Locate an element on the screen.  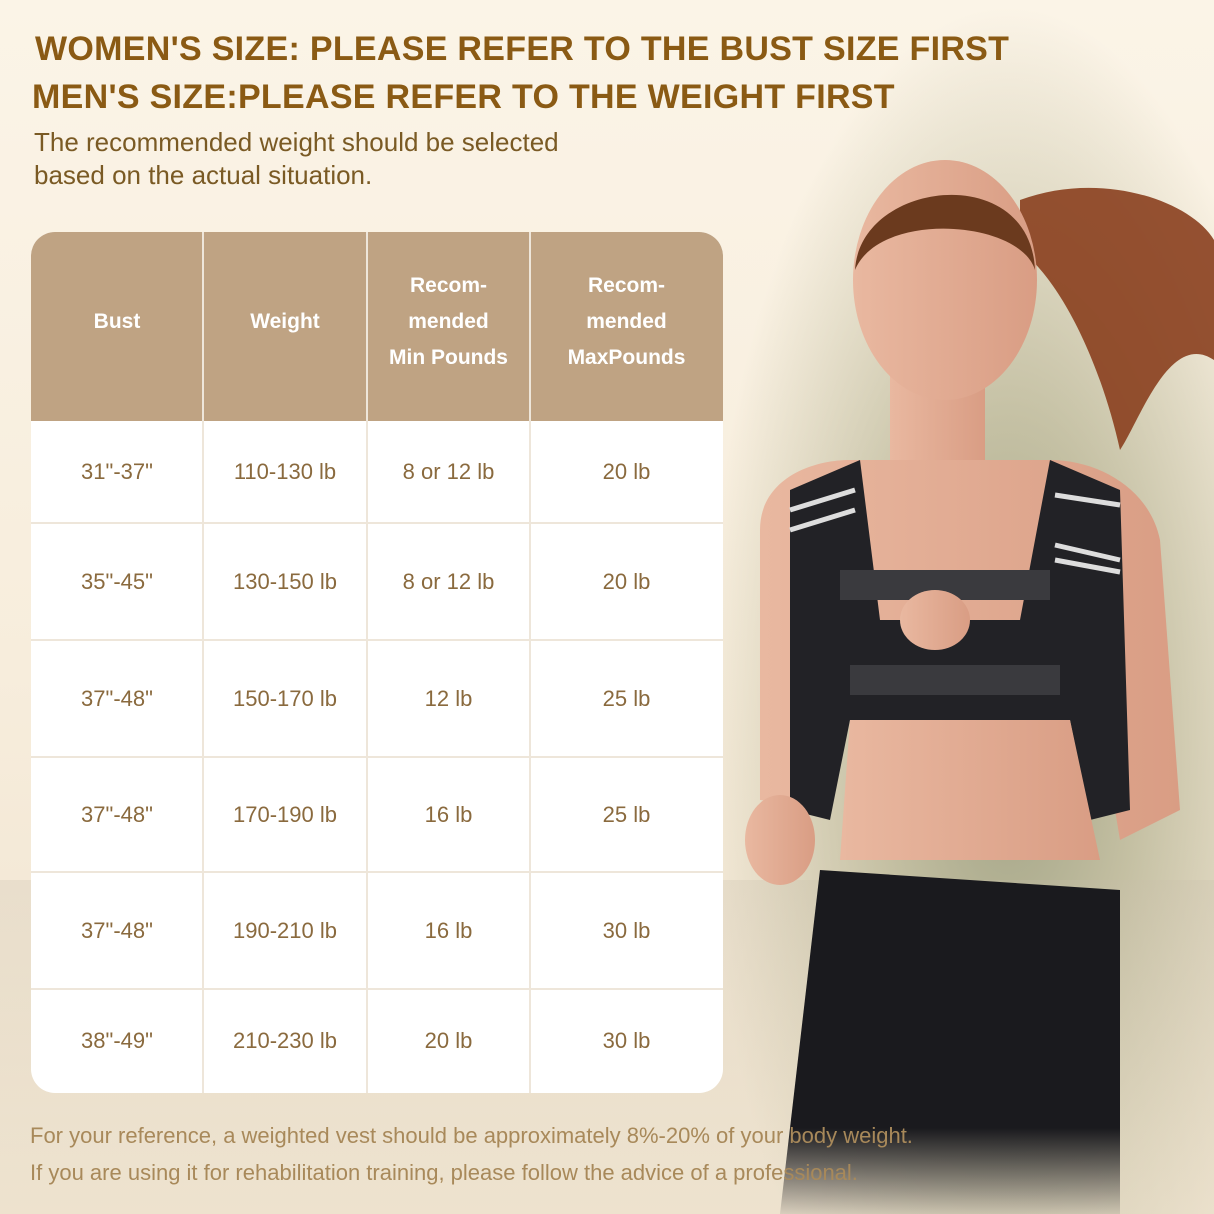
table-cell: 38"-49" is located at coordinates (117, 1040).